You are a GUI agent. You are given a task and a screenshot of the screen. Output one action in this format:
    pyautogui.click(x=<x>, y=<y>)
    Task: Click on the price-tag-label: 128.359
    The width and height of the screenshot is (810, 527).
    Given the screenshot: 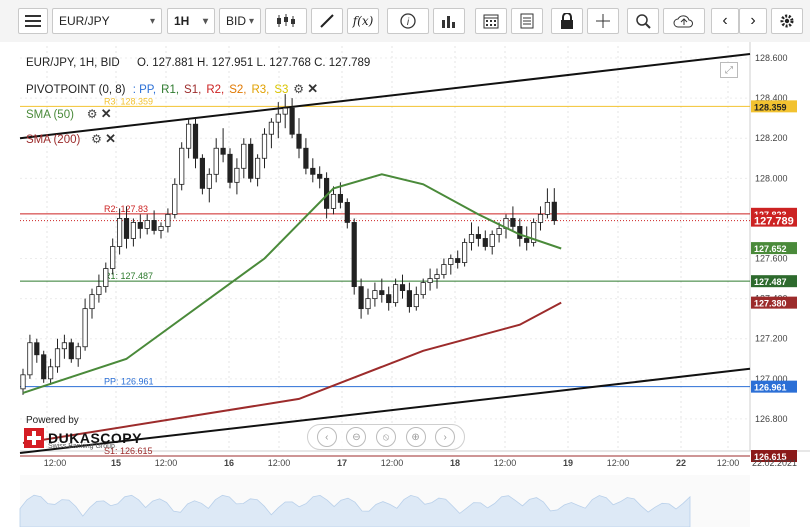 What is the action you would take?
    pyautogui.click(x=770, y=107)
    